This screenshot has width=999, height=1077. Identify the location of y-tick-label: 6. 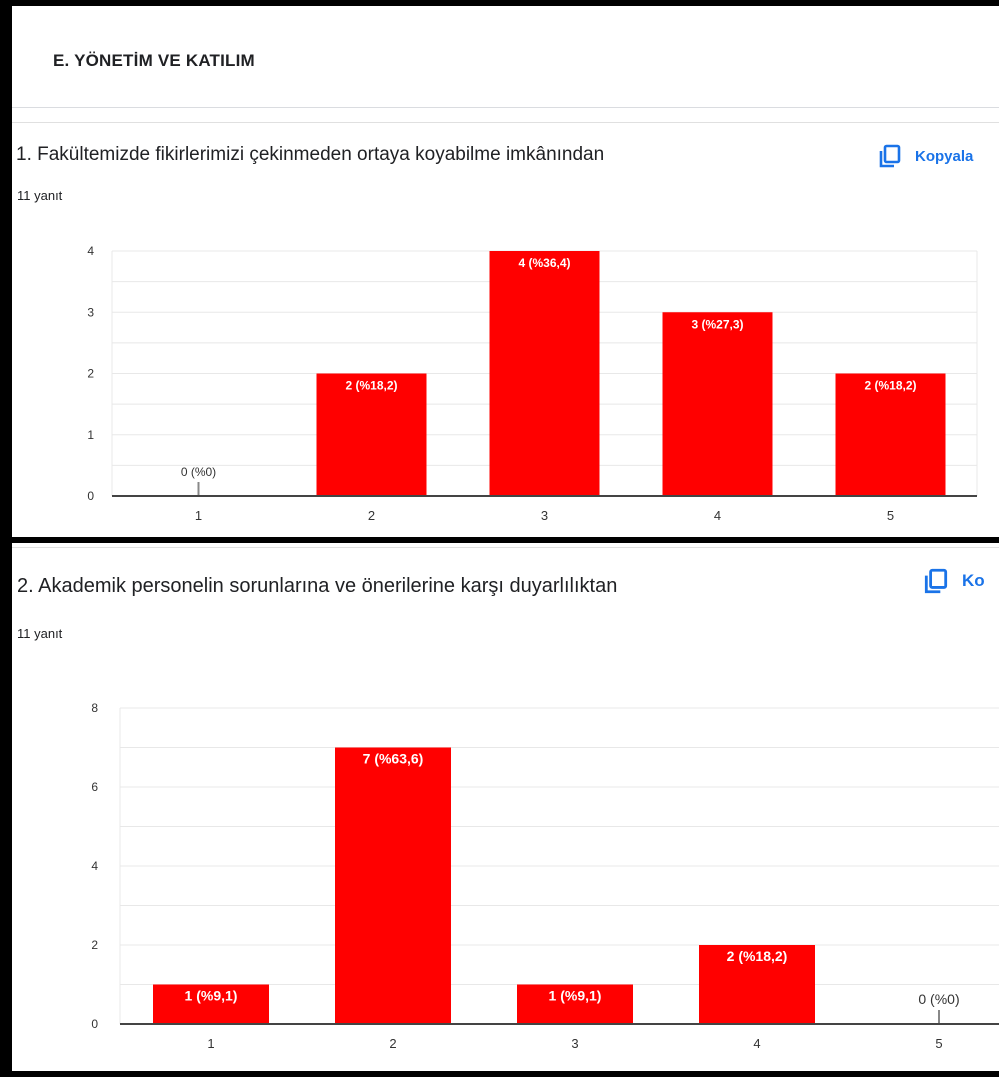
(94, 787).